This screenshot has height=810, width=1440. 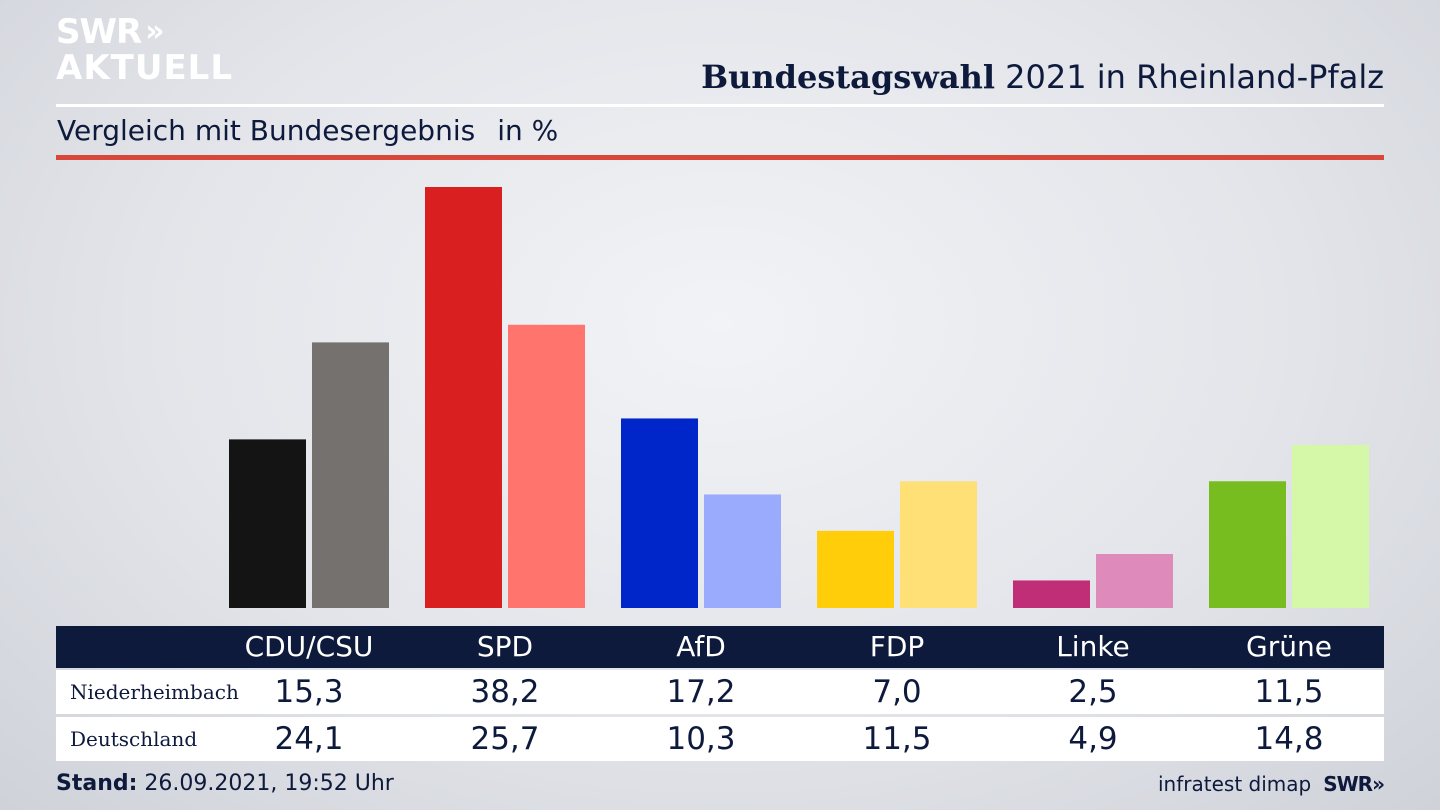 What do you see at coordinates (720, 105) in the screenshot?
I see `header-divider` at bounding box center [720, 105].